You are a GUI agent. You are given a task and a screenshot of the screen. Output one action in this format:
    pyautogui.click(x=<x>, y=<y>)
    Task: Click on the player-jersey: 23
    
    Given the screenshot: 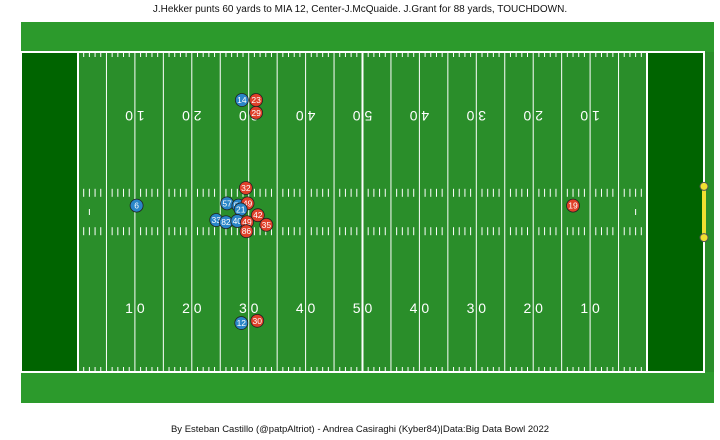 What is the action you would take?
    pyautogui.click(x=256, y=100)
    